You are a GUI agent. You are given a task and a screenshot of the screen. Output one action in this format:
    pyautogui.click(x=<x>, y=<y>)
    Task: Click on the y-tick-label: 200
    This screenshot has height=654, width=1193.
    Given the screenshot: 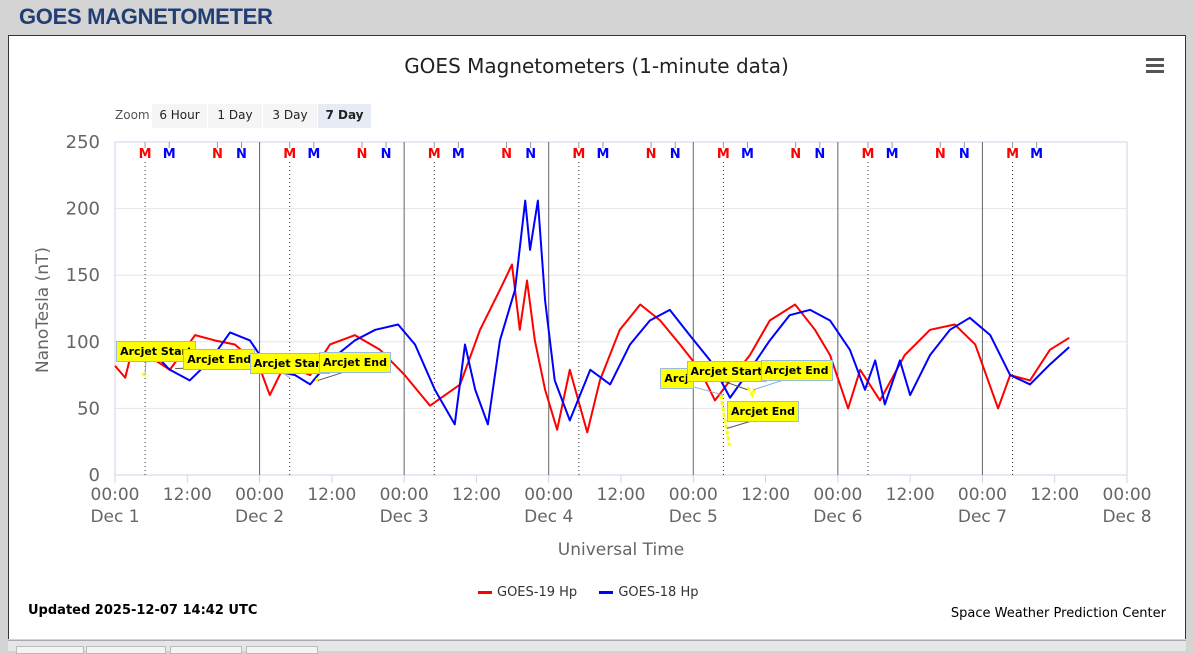 What is the action you would take?
    pyautogui.click(x=83, y=209)
    